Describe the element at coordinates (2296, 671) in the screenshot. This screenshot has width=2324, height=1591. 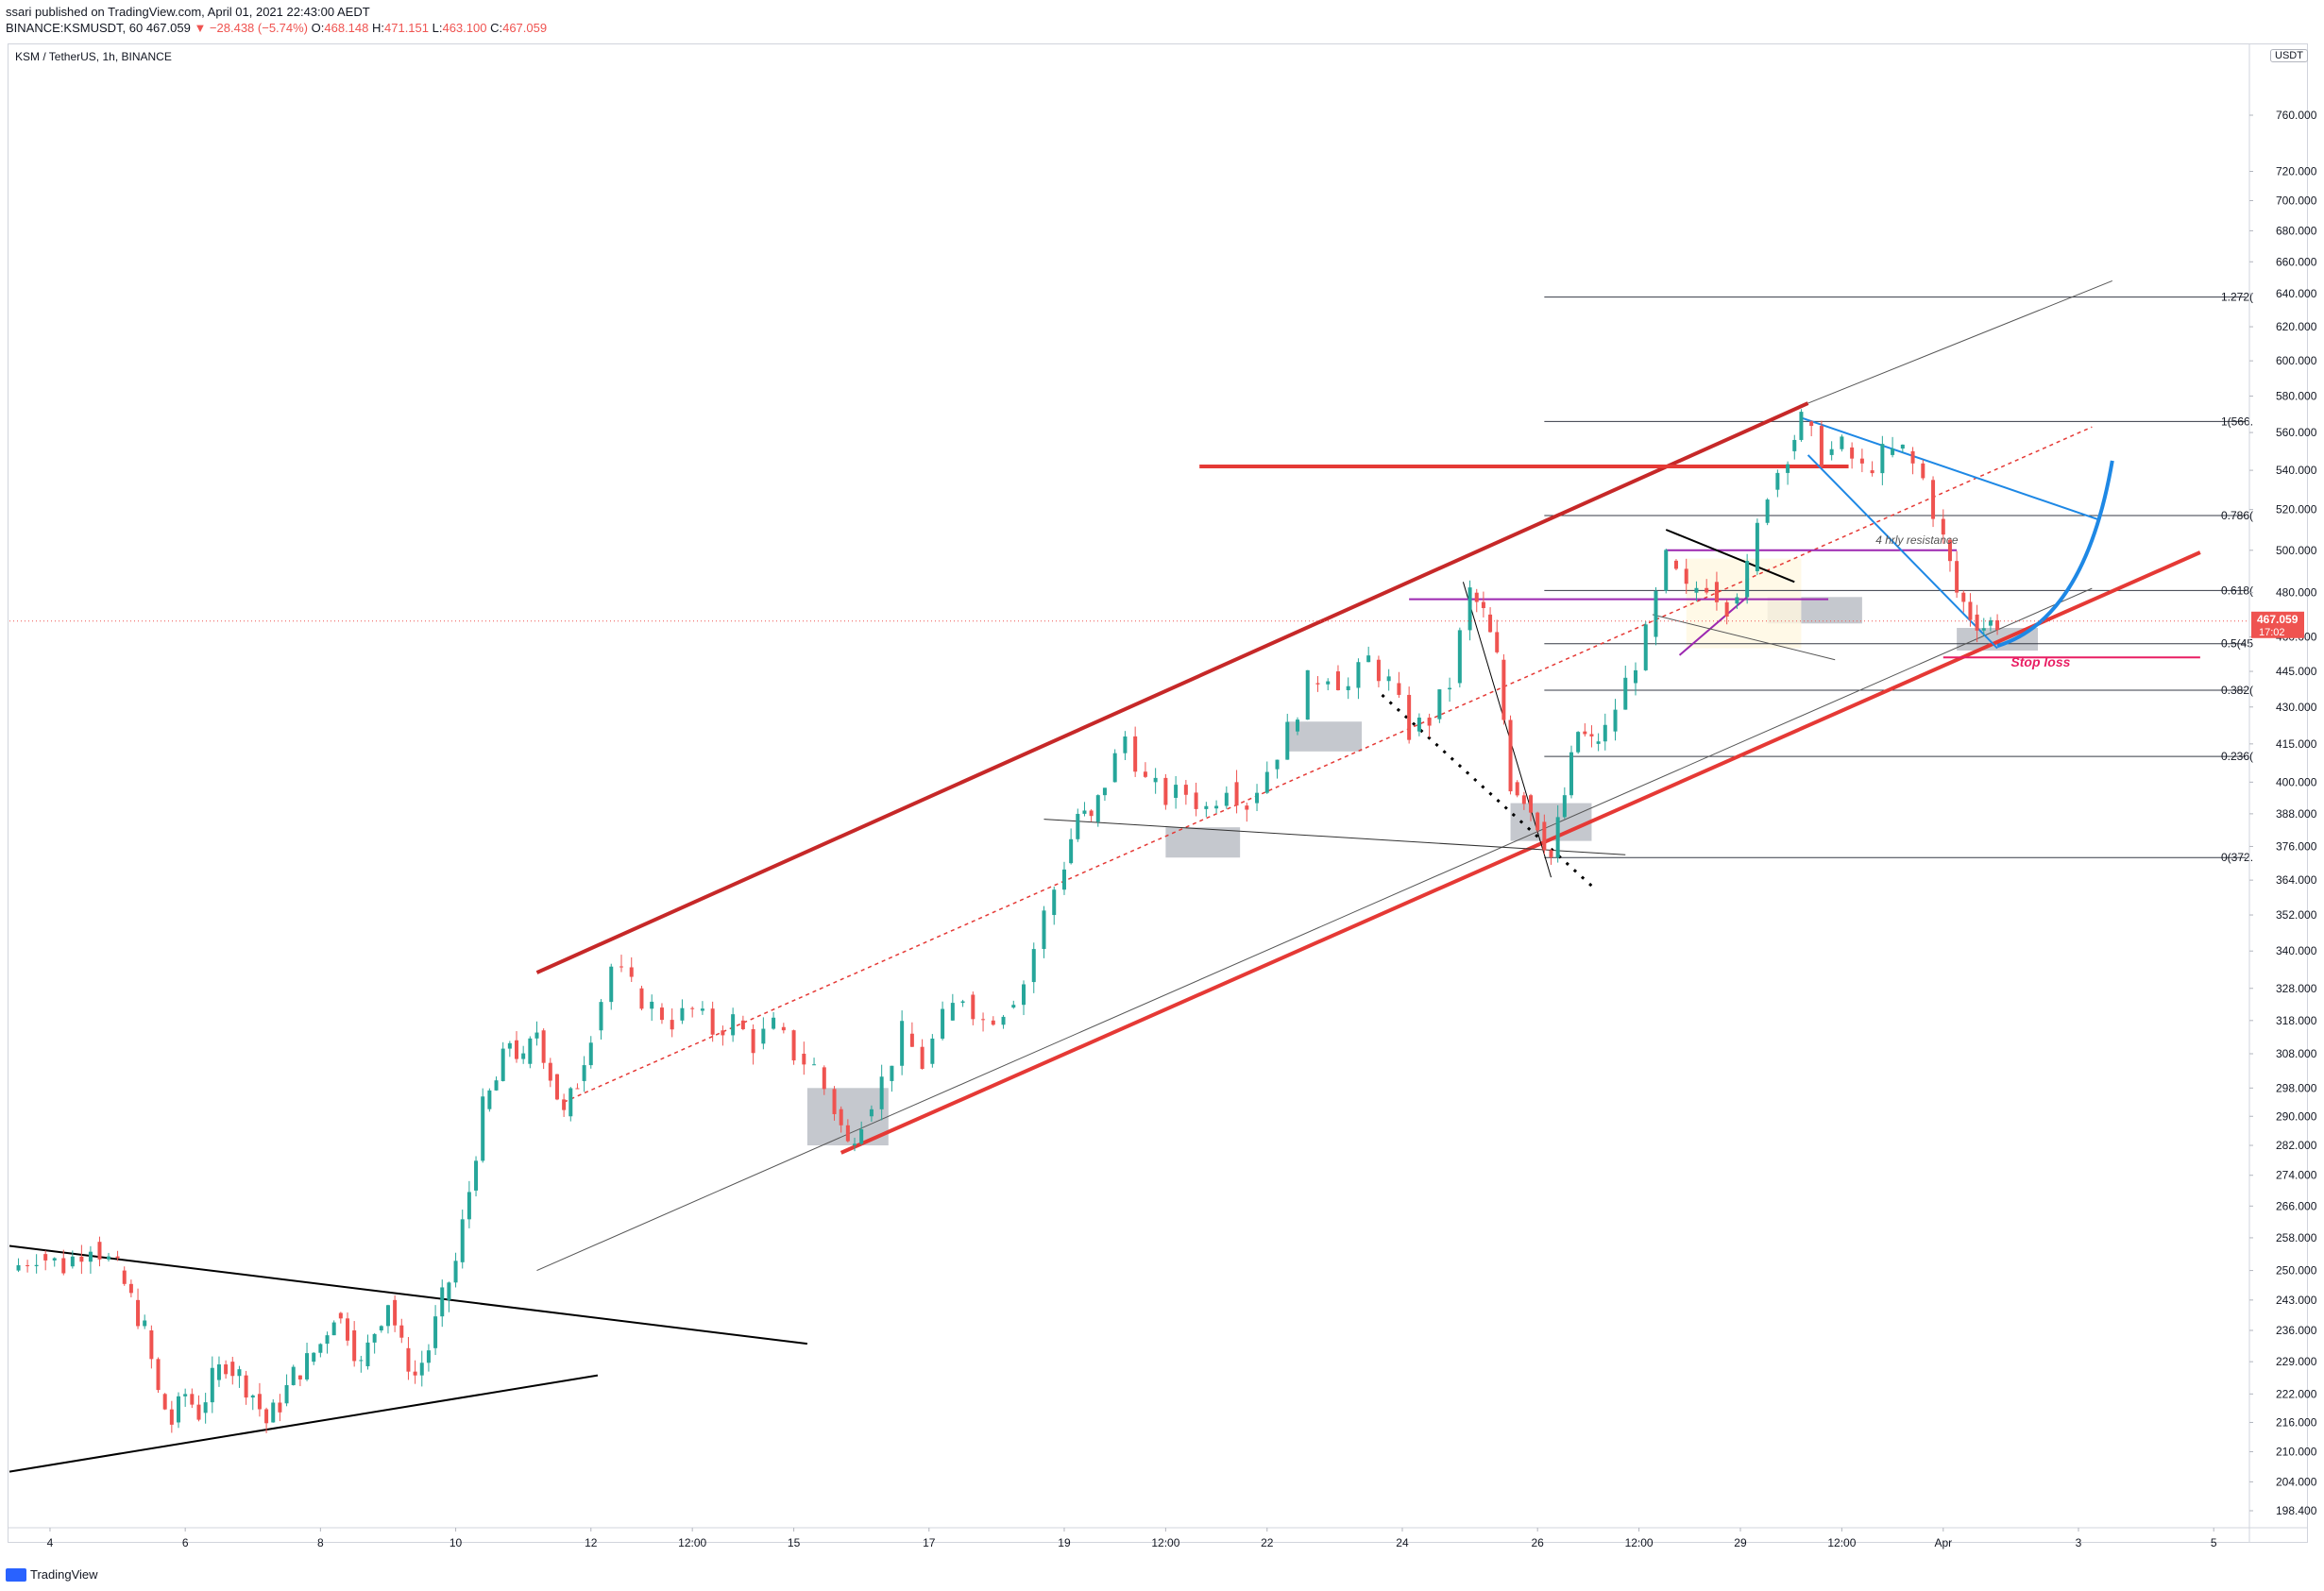
I see `y-tick-label: 445.000` at that location.